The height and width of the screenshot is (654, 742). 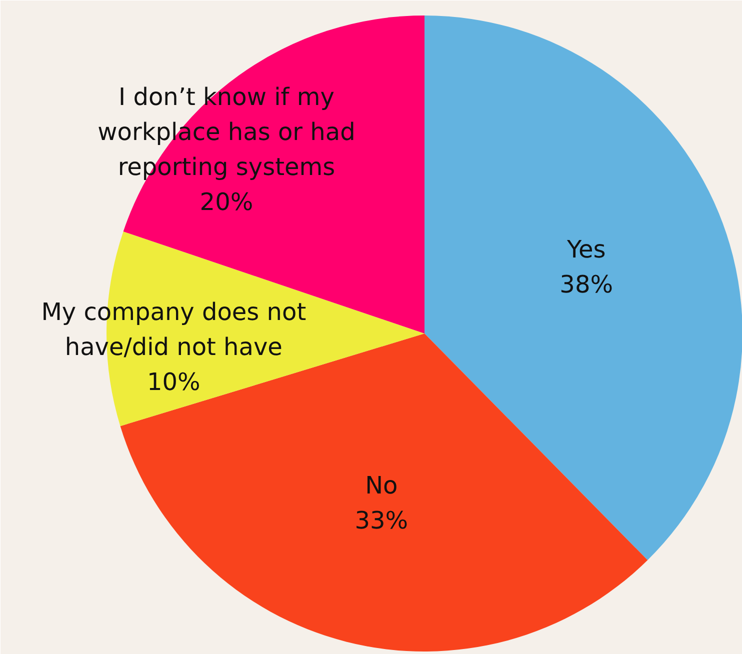 I want to click on data-label: 33%, so click(x=381, y=520).